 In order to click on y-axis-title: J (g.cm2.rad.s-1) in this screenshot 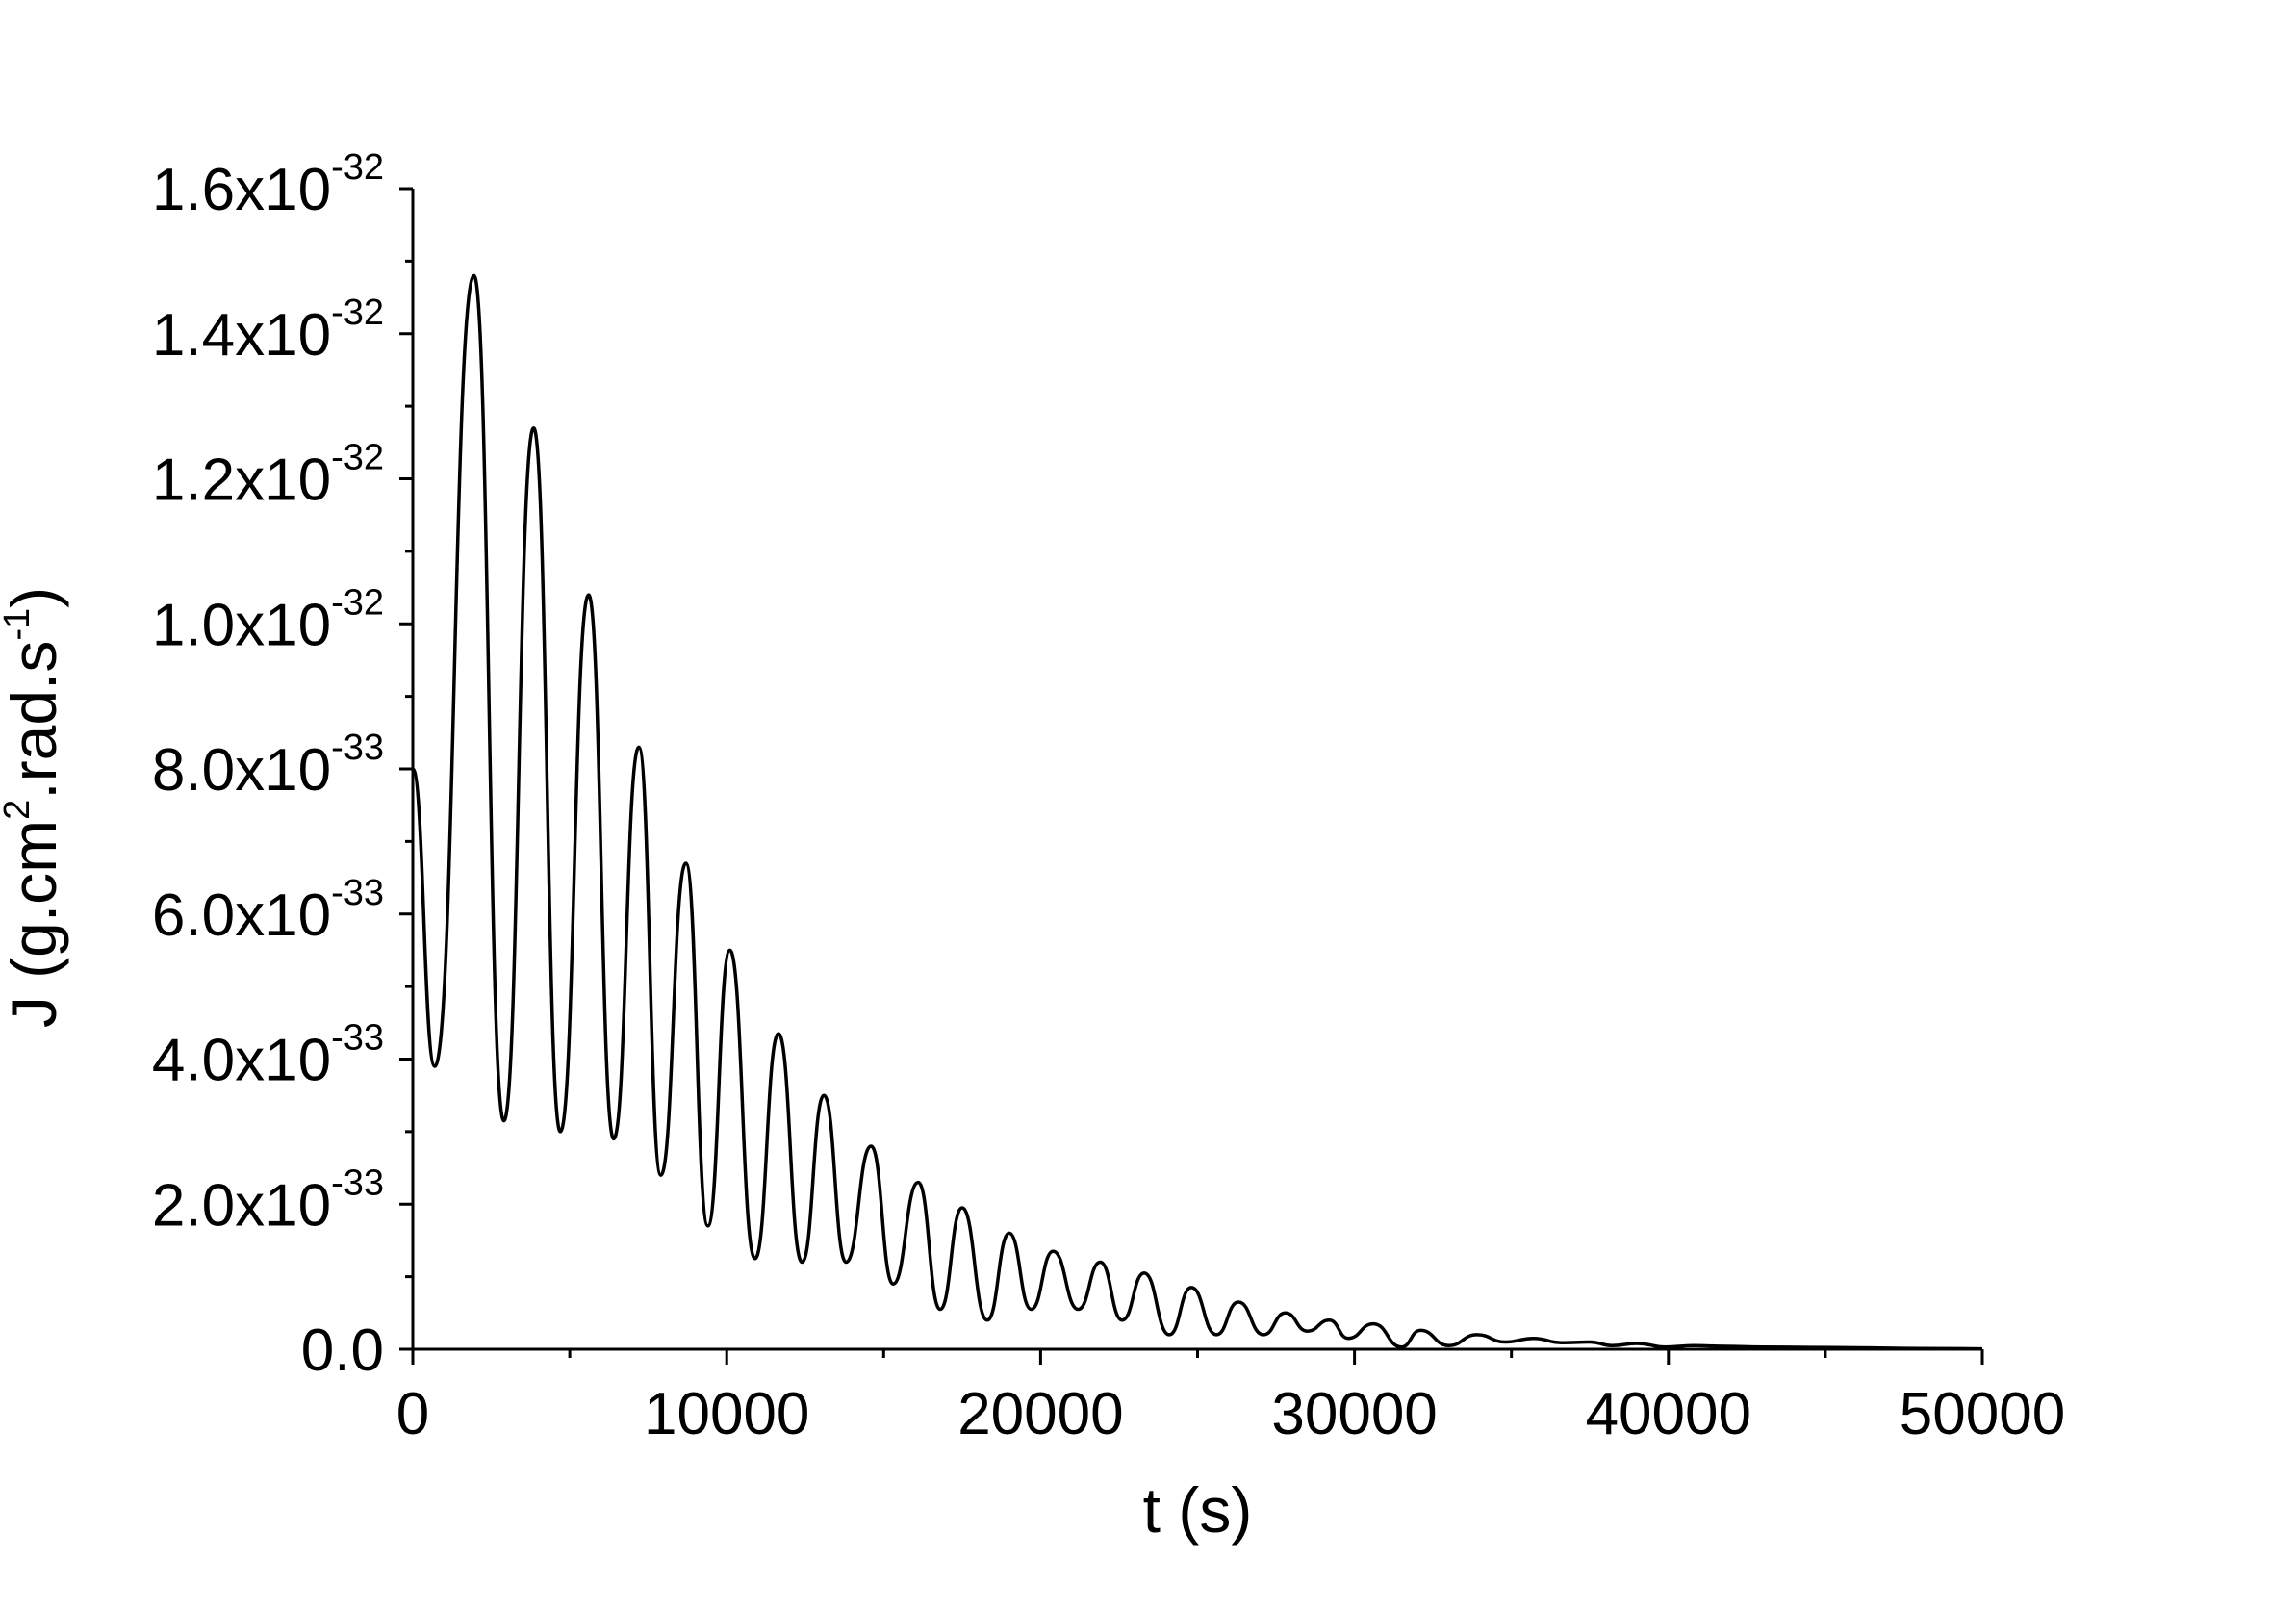, I will do `click(34, 807)`.